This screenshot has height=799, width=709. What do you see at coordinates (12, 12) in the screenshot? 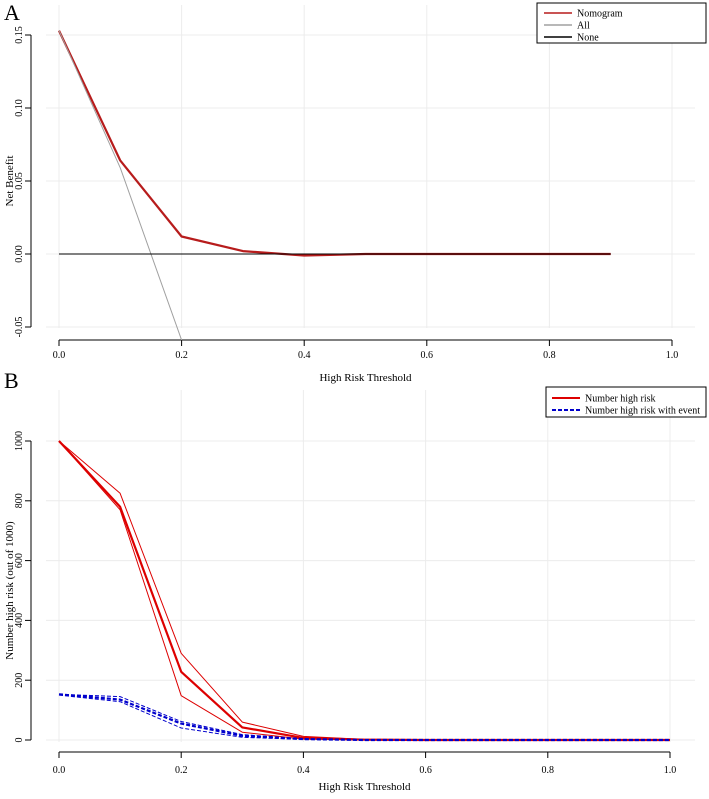
I see `panel-a-letter: A` at bounding box center [12, 12].